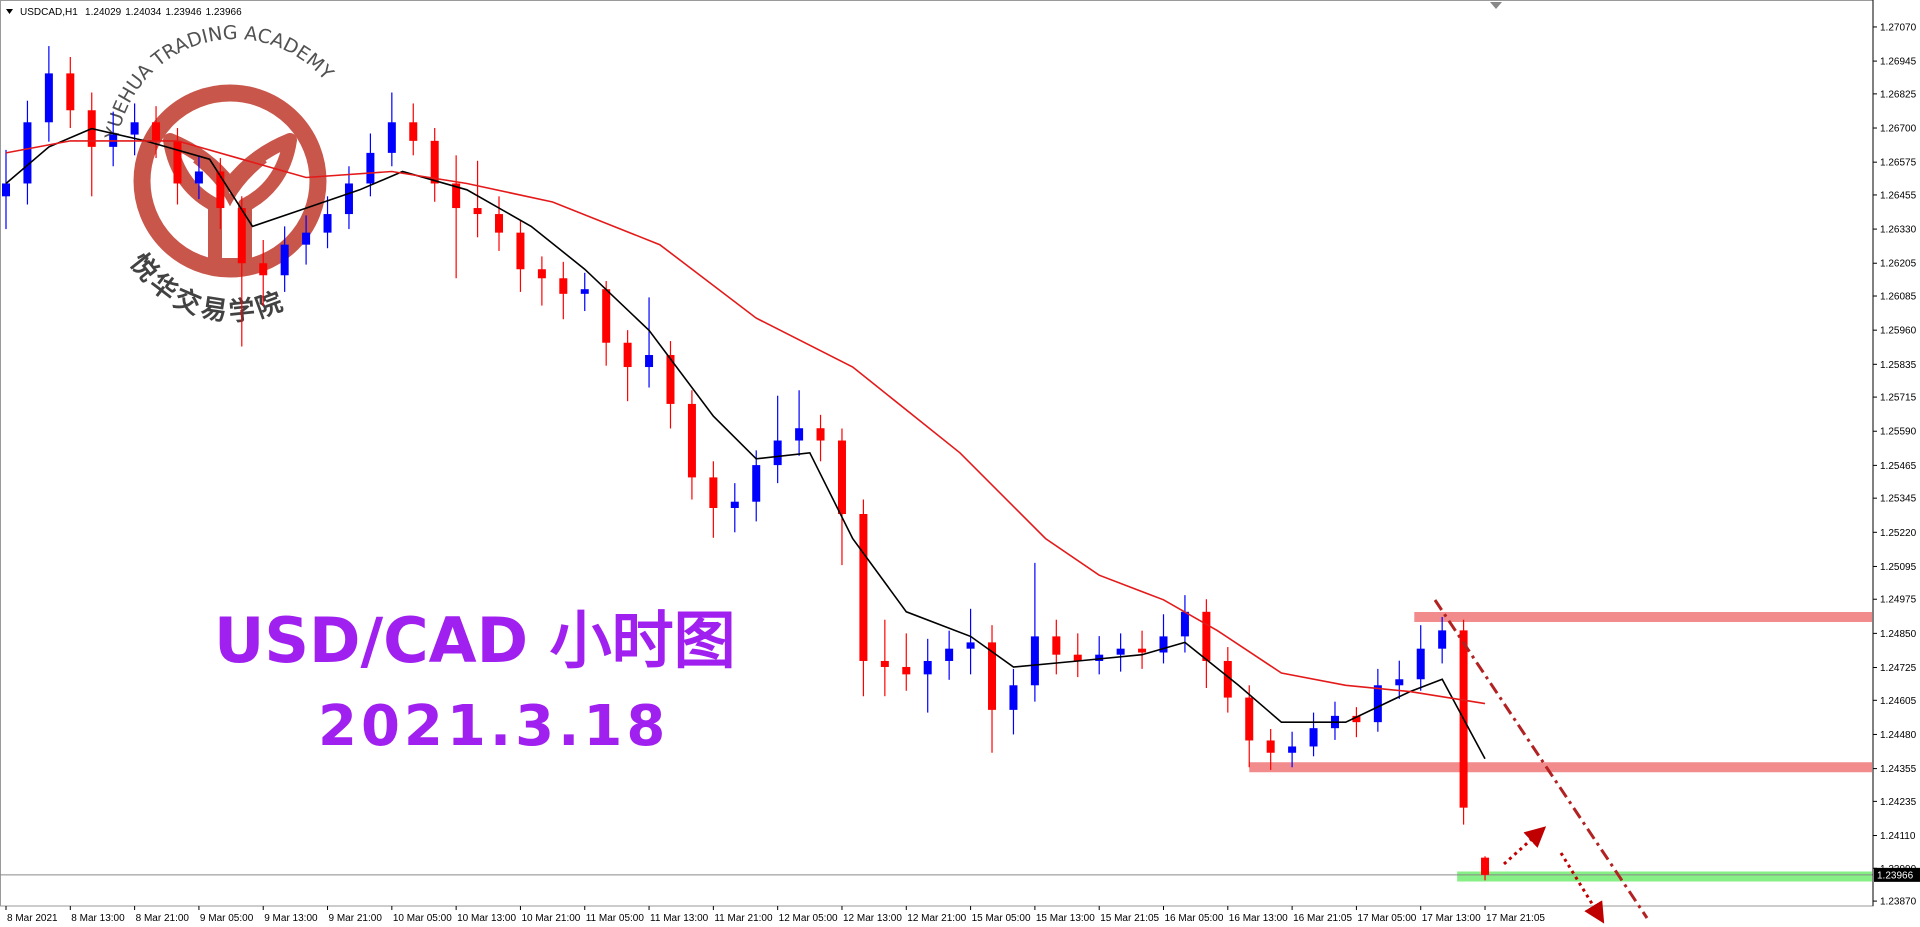 Image resolution: width=1920 pixels, height=927 pixels. Describe the element at coordinates (49, 12) in the screenshot. I see `symbol: USDCAD,H1` at that location.